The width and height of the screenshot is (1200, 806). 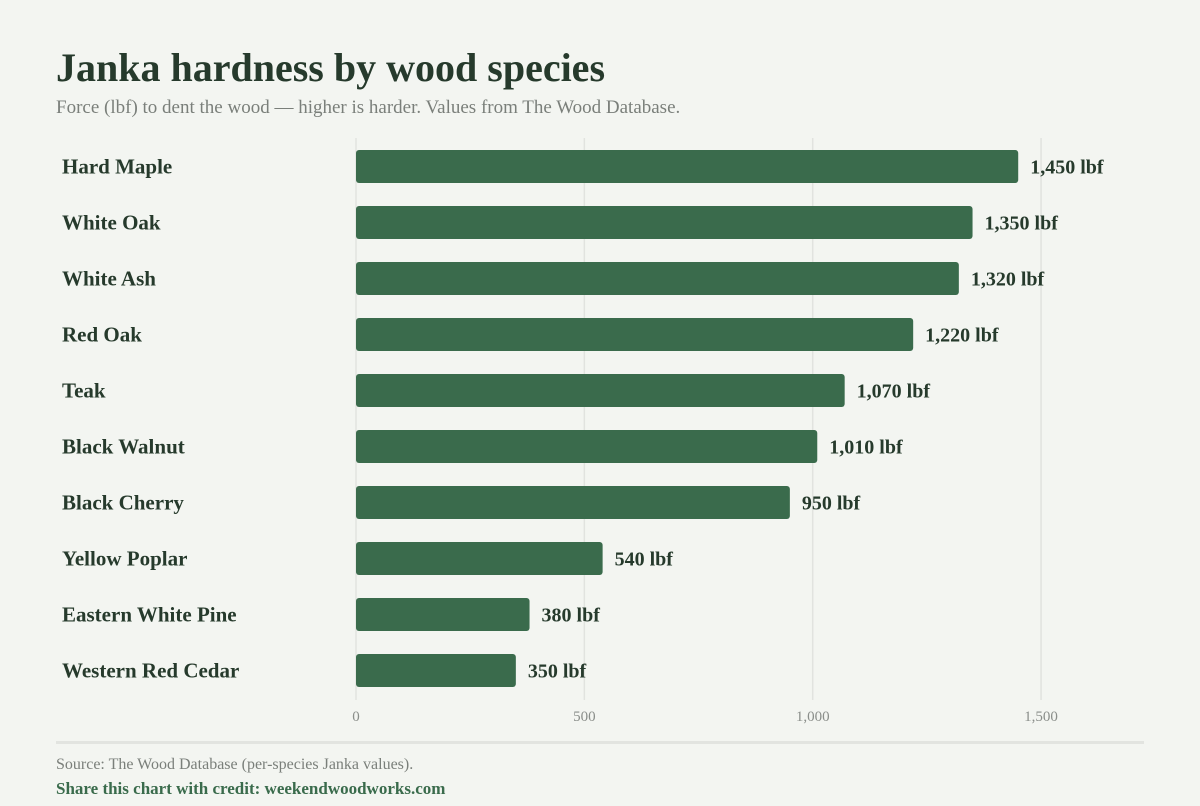 What do you see at coordinates (356, 717) in the screenshot?
I see `x-tick-label: 0` at bounding box center [356, 717].